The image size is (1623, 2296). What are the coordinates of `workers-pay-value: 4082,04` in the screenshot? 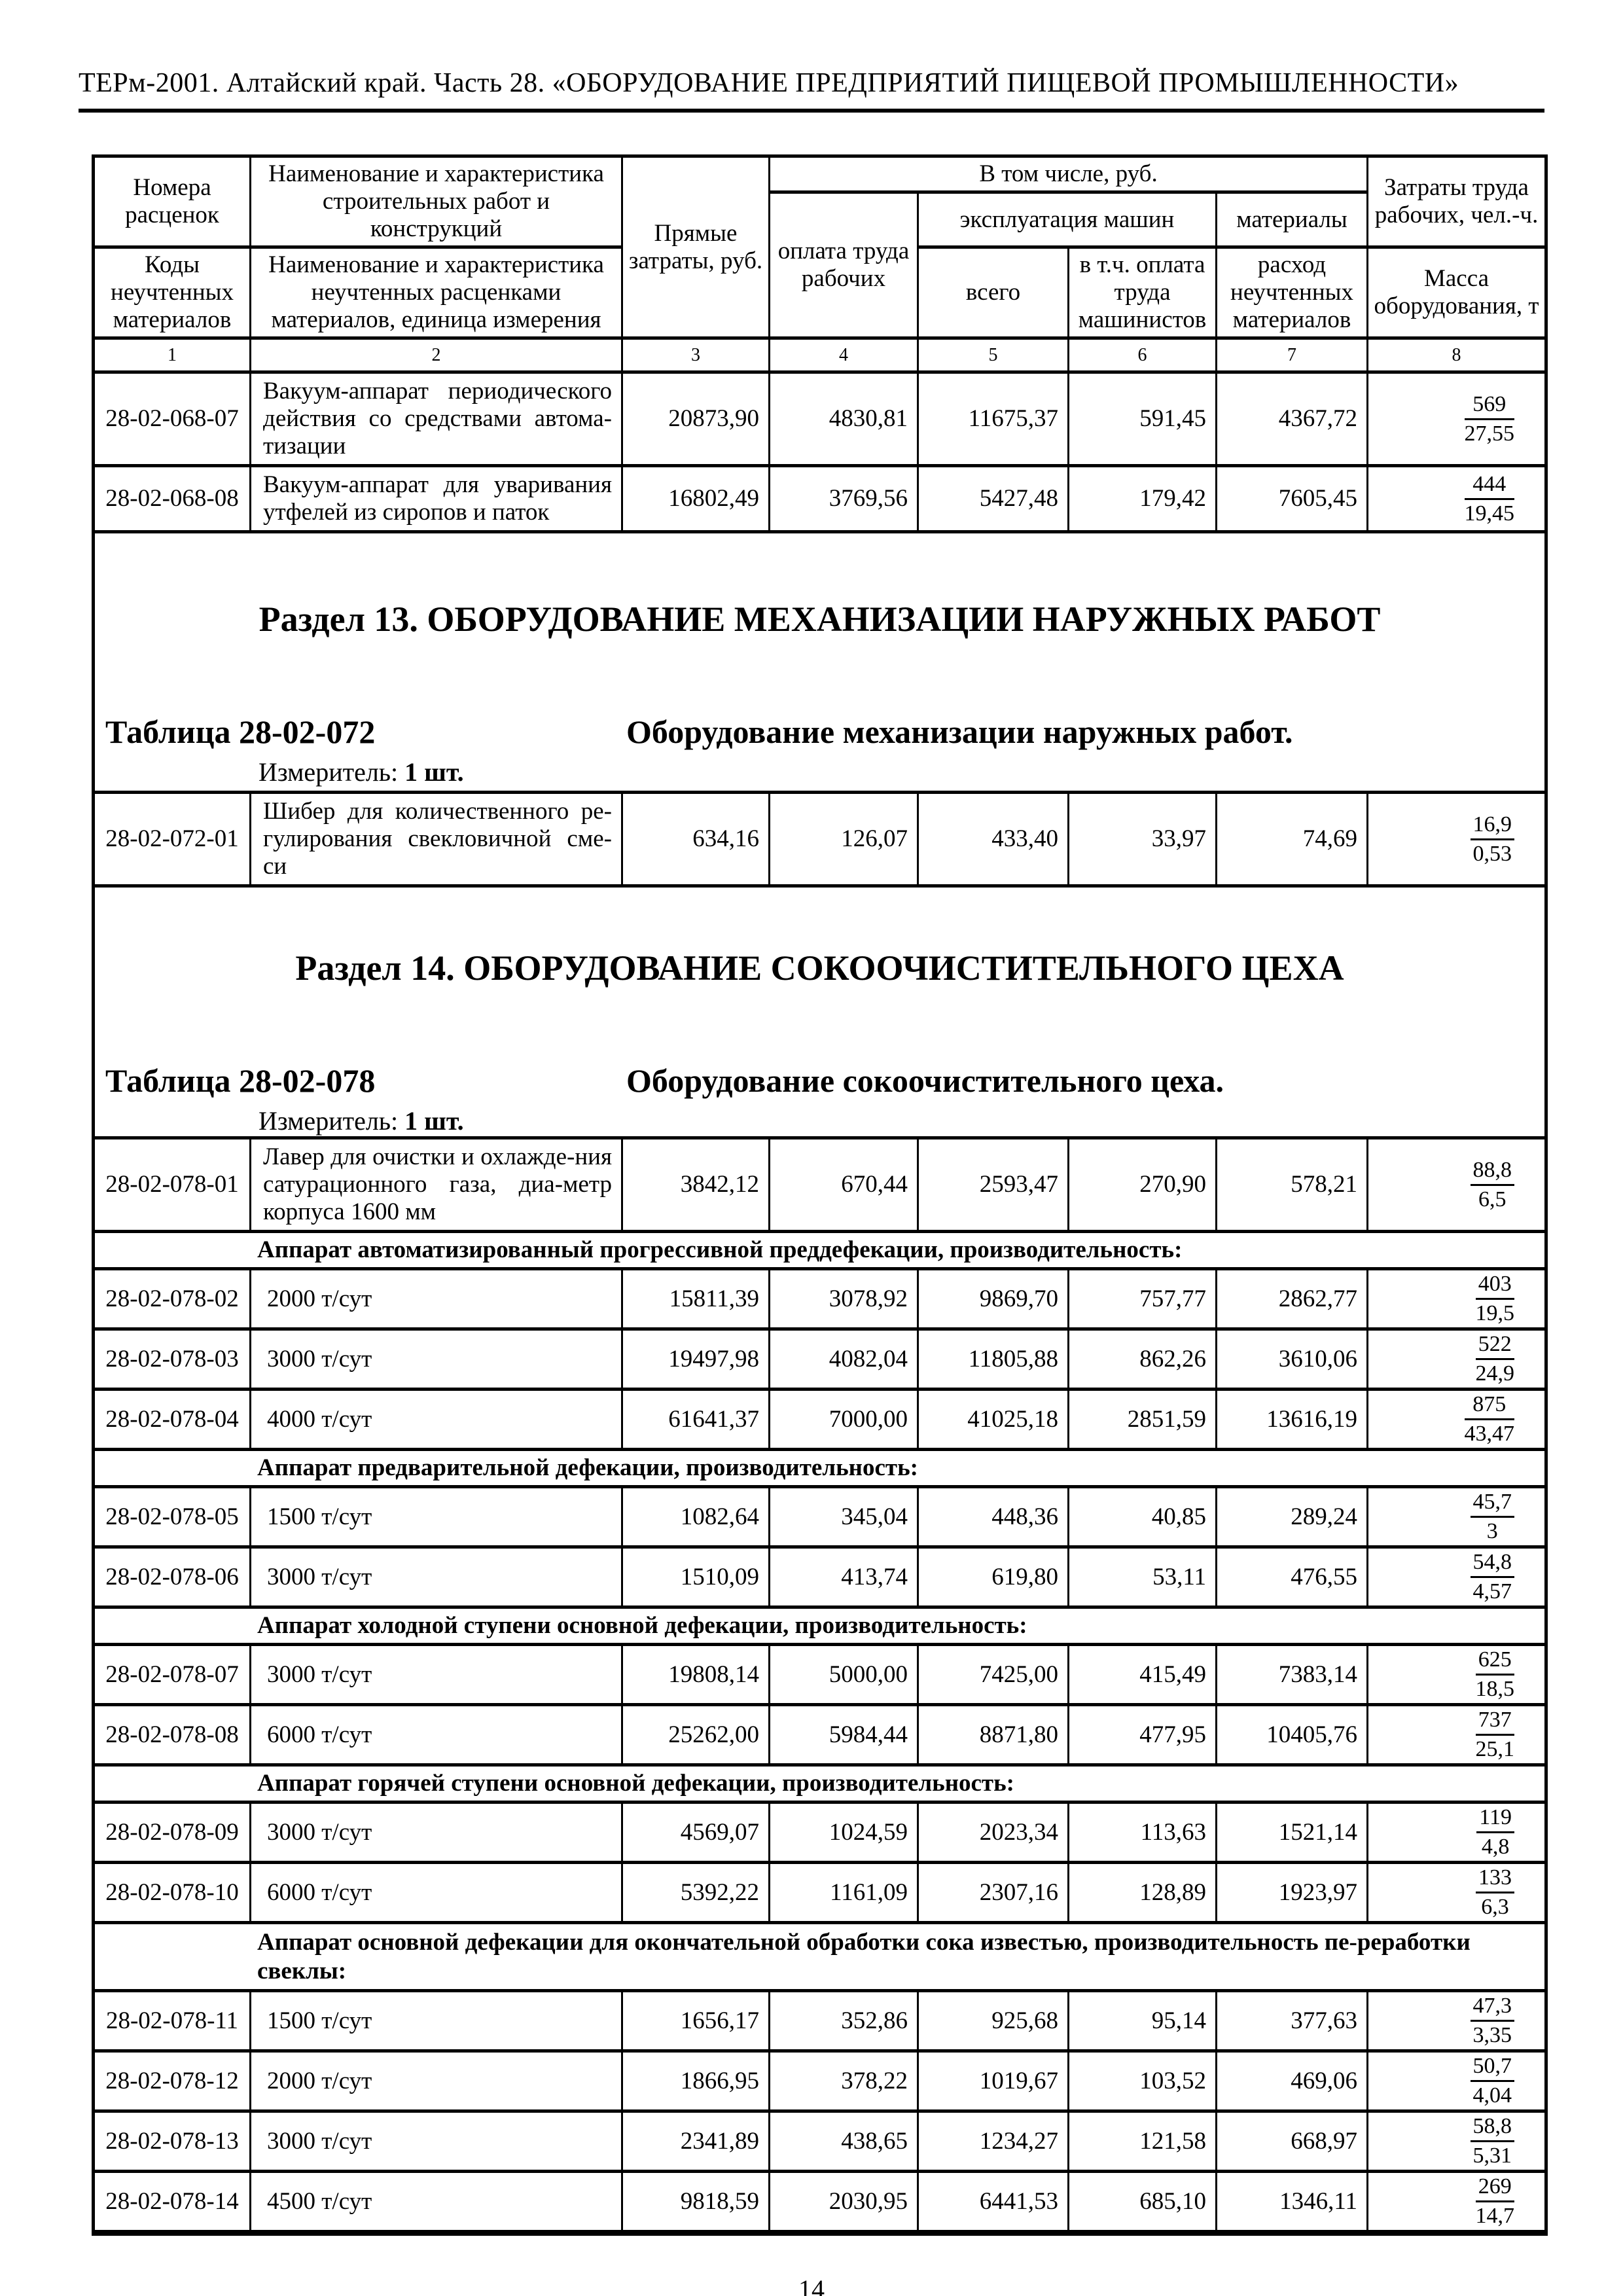 It's located at (843, 1359).